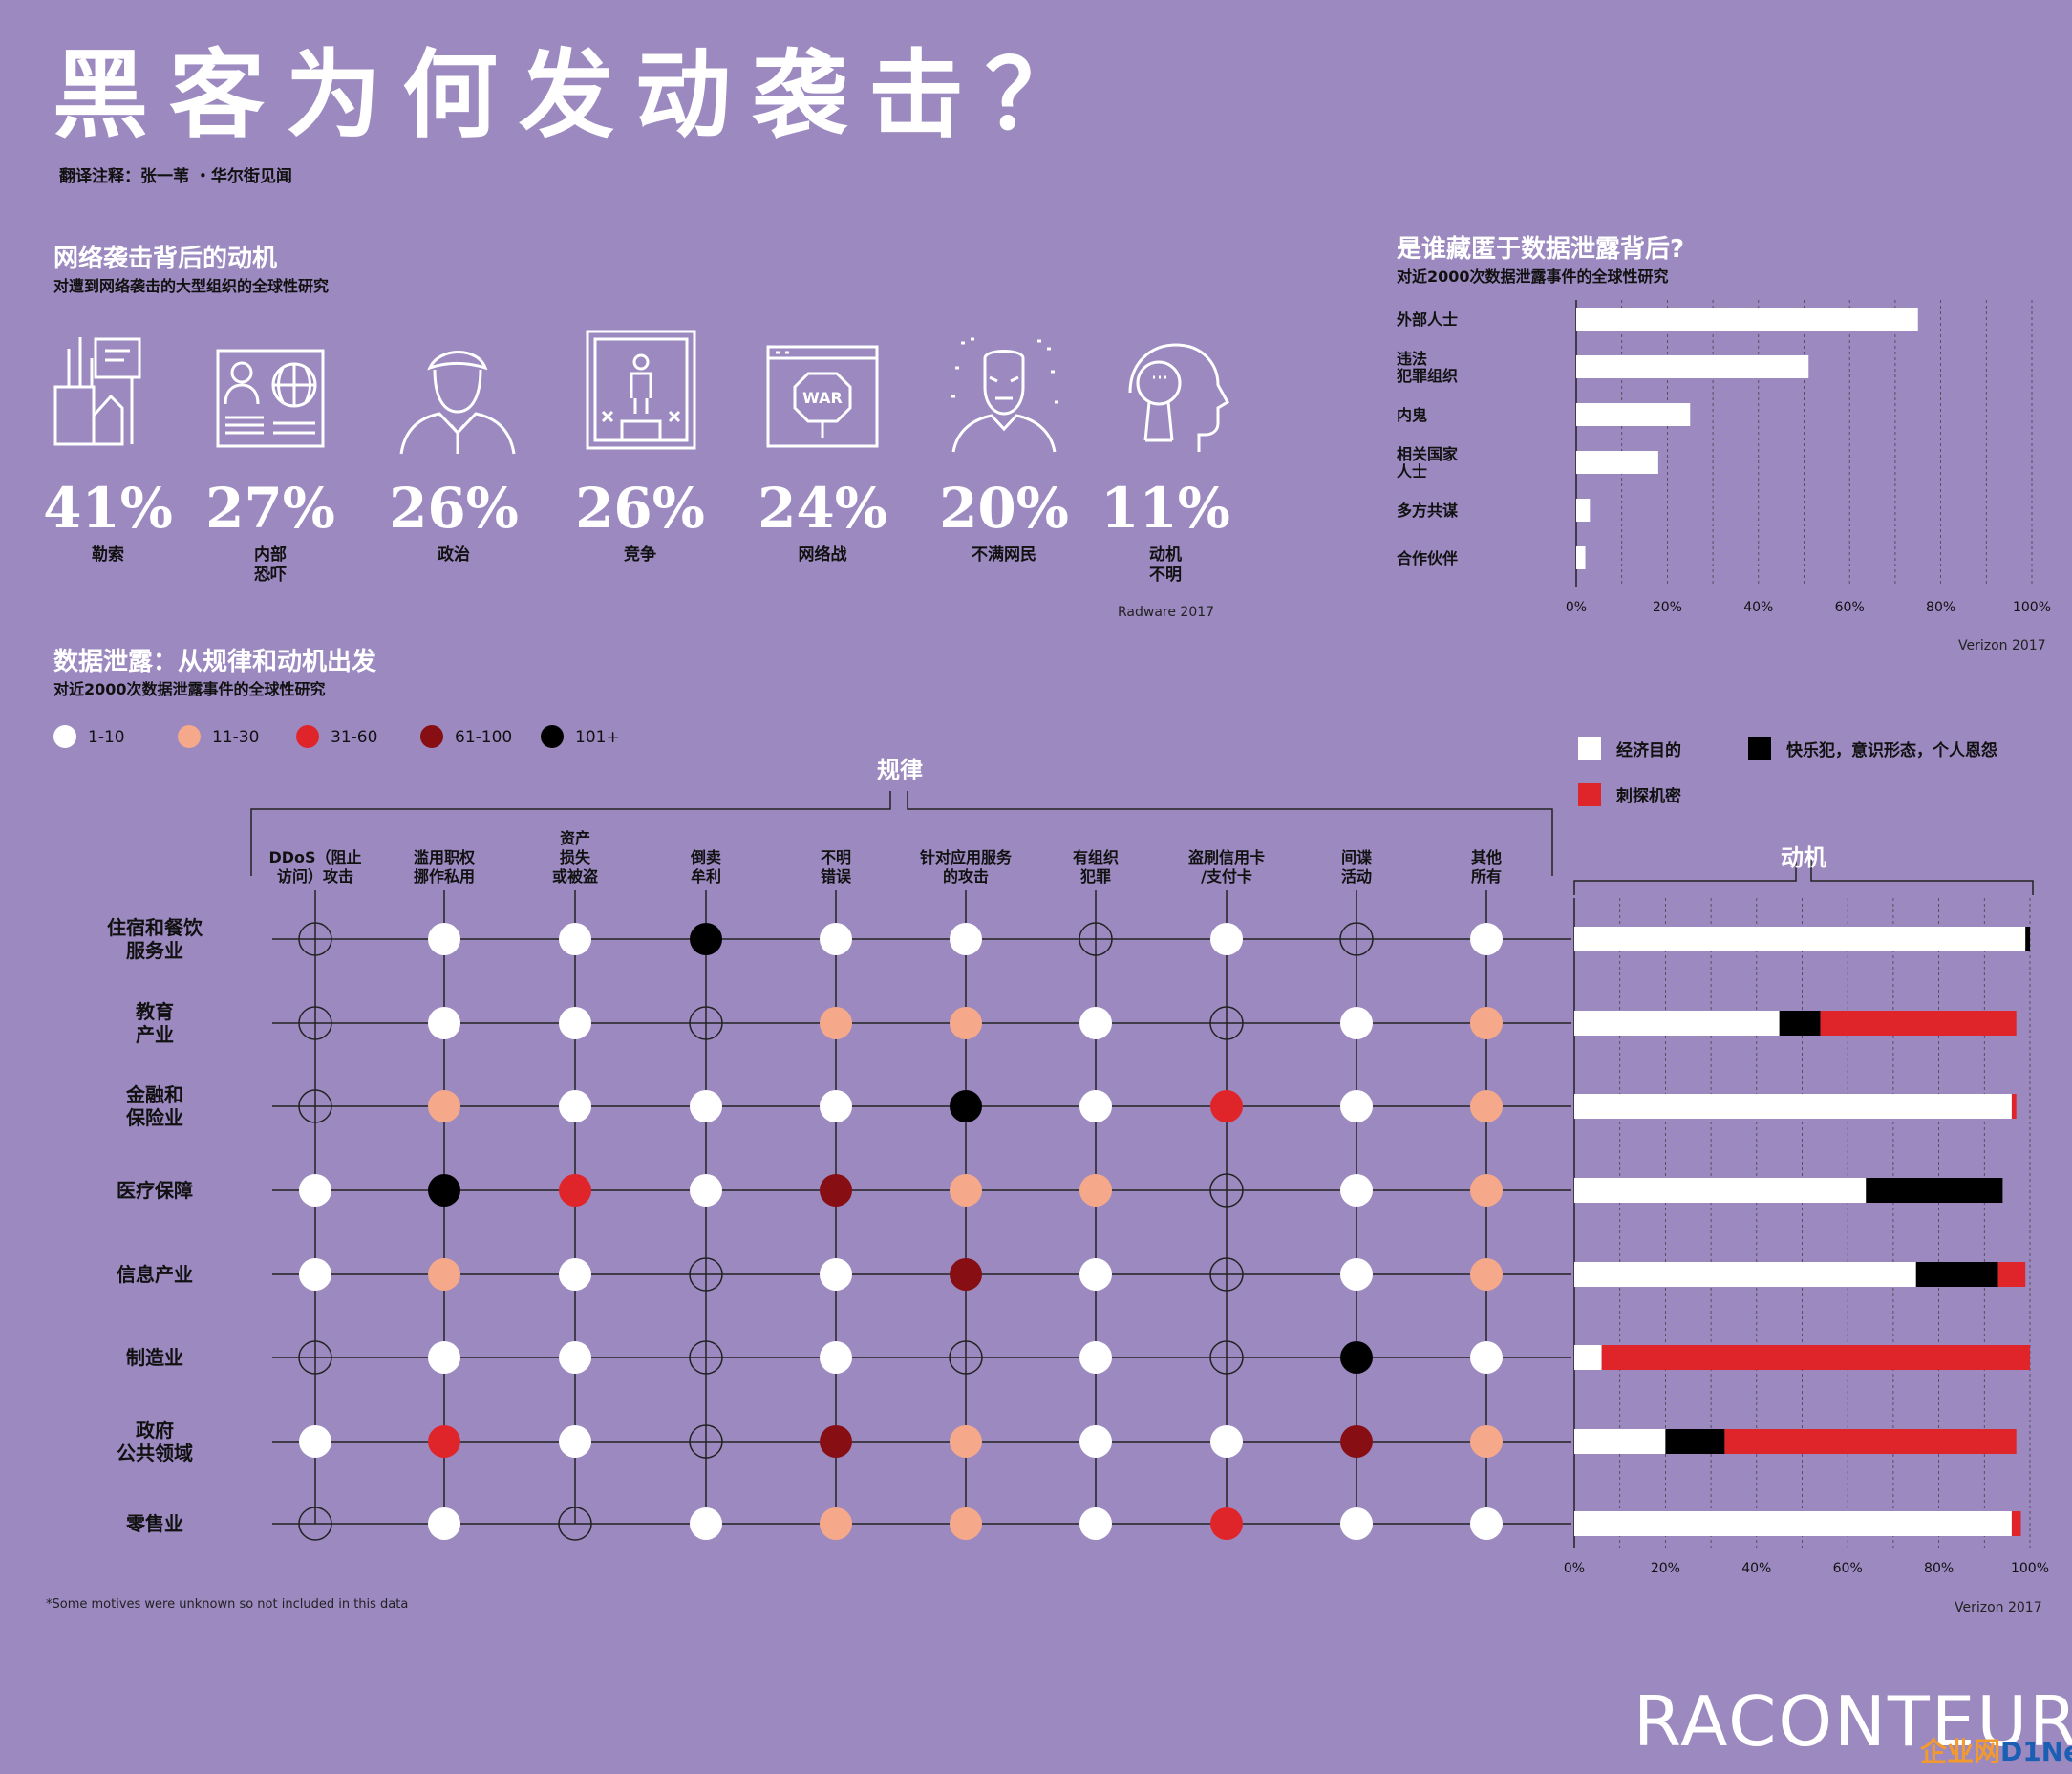  Describe the element at coordinates (1960, 1752) in the screenshot. I see `watermark-part-a: 企业网` at that location.